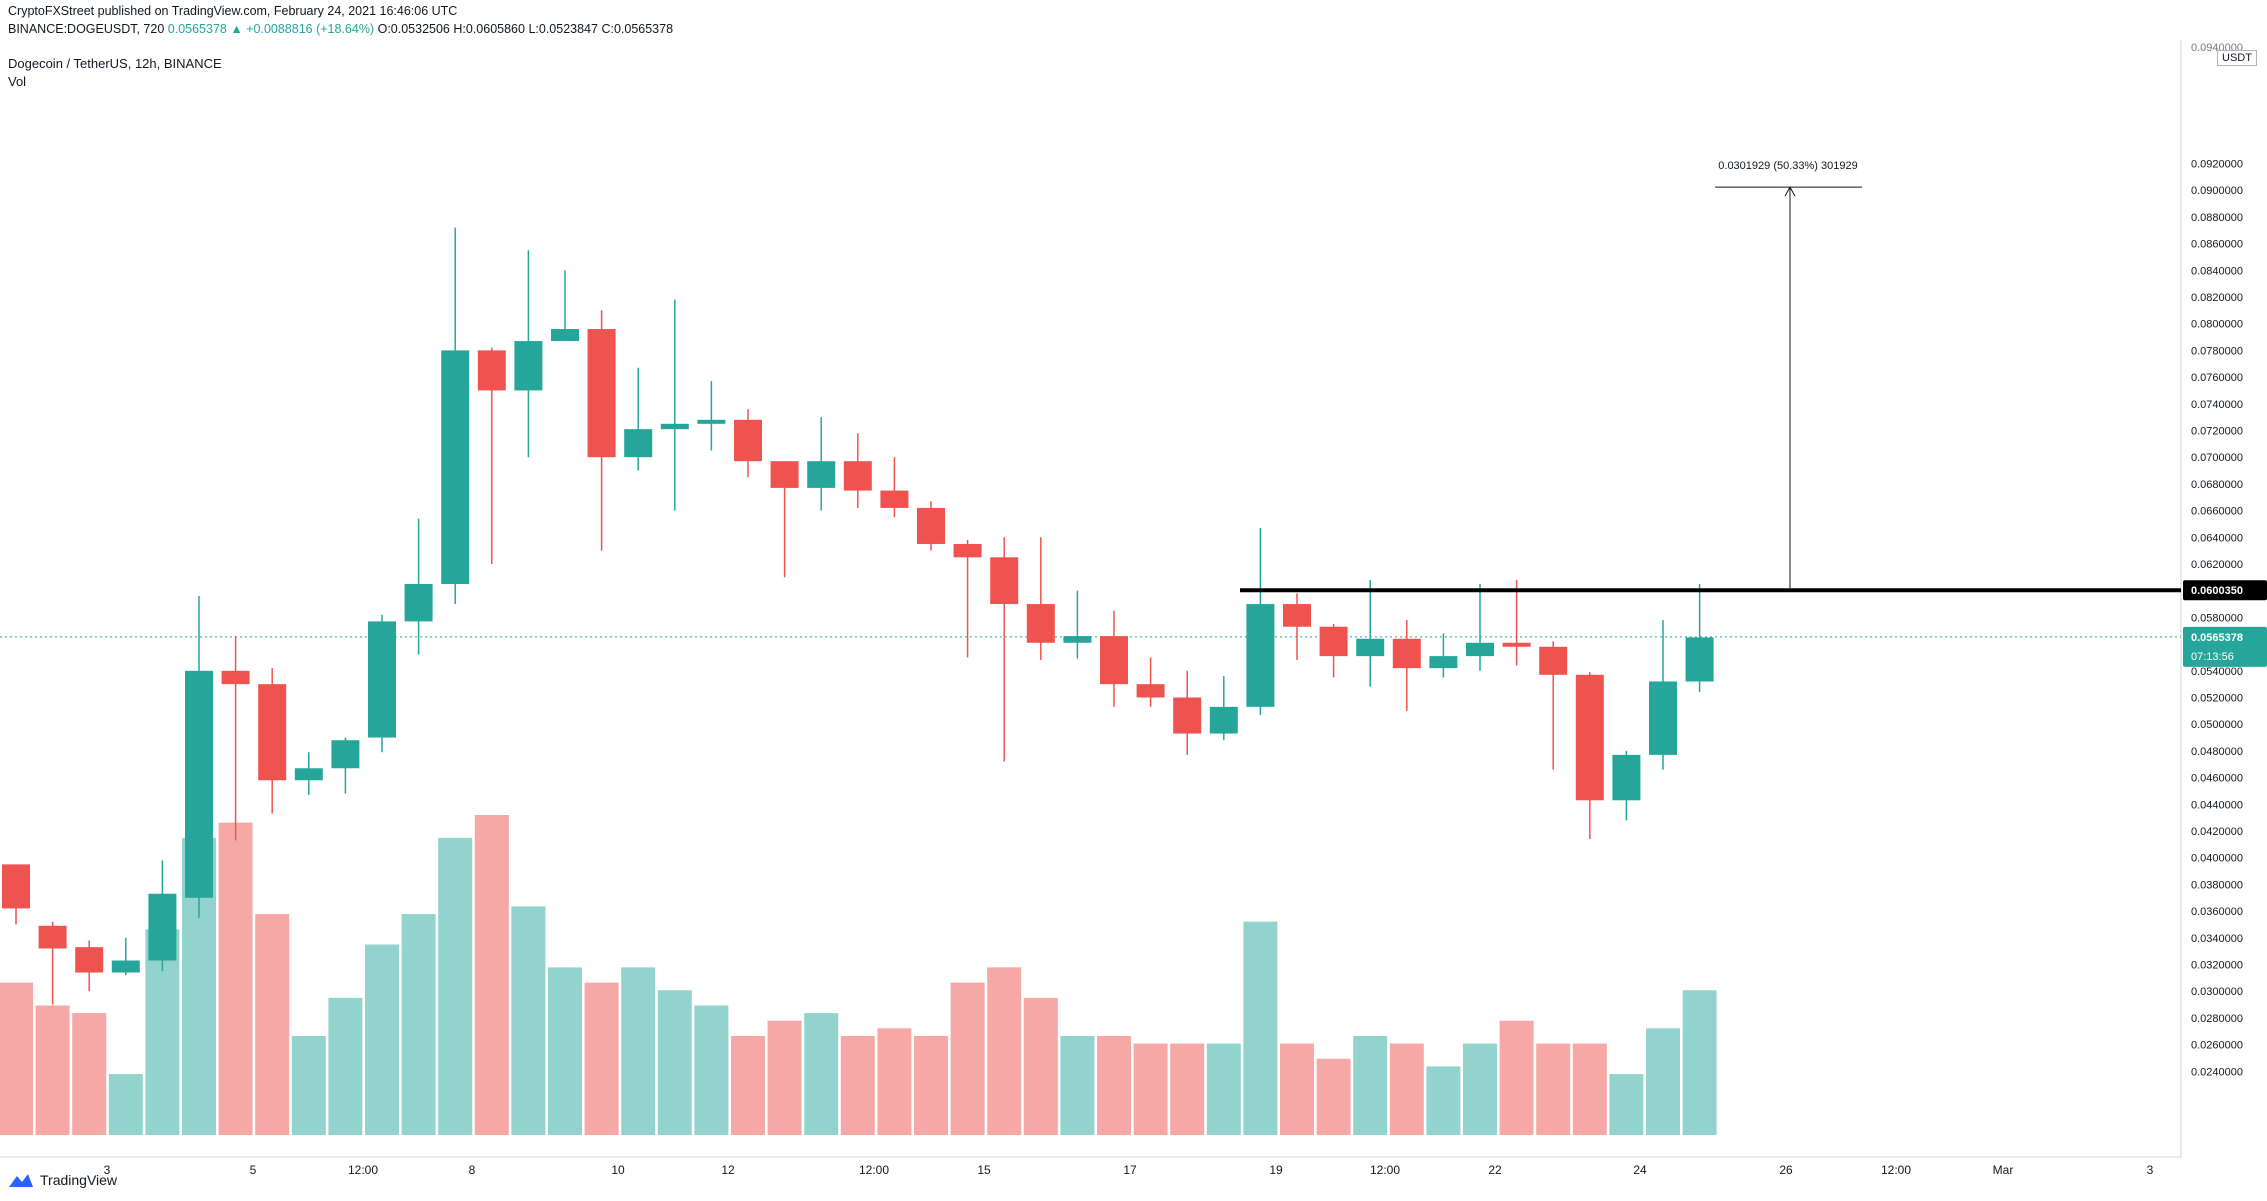 Image resolution: width=2267 pixels, height=1201 pixels. I want to click on price-tick-label: 0.0380000, so click(2217, 885).